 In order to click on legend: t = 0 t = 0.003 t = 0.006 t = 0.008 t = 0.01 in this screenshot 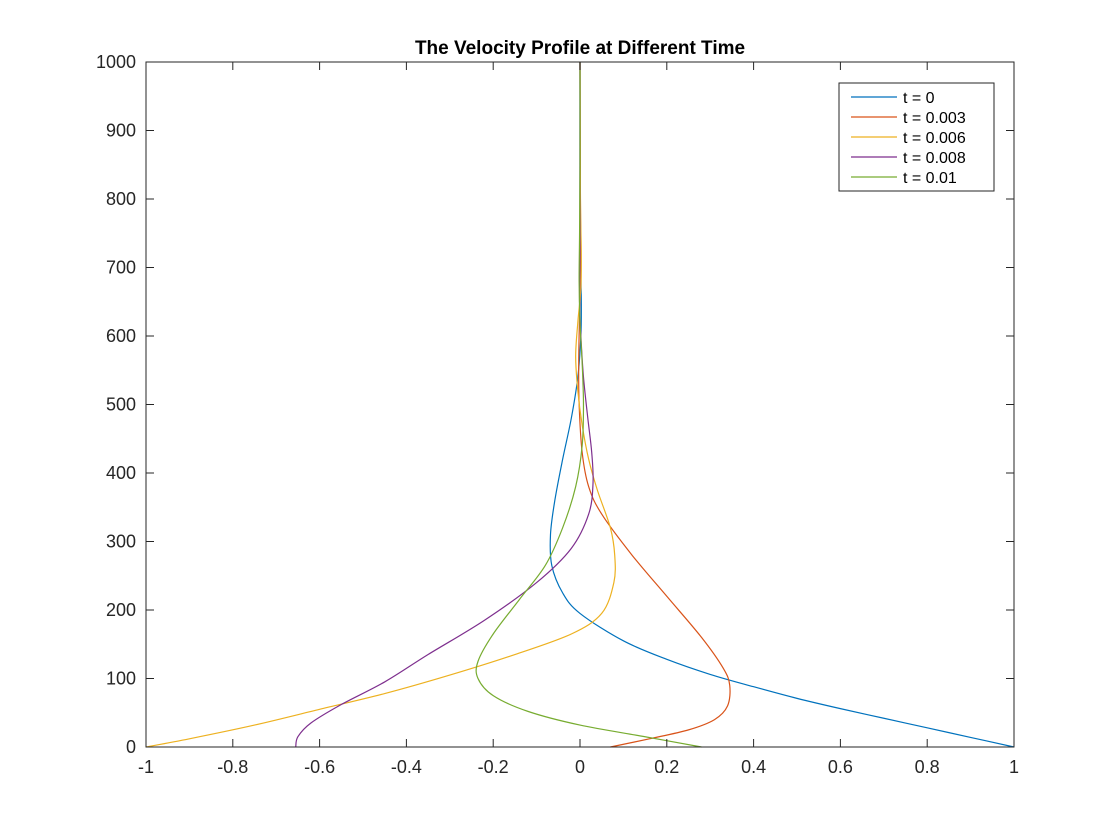, I will do `click(916, 137)`.